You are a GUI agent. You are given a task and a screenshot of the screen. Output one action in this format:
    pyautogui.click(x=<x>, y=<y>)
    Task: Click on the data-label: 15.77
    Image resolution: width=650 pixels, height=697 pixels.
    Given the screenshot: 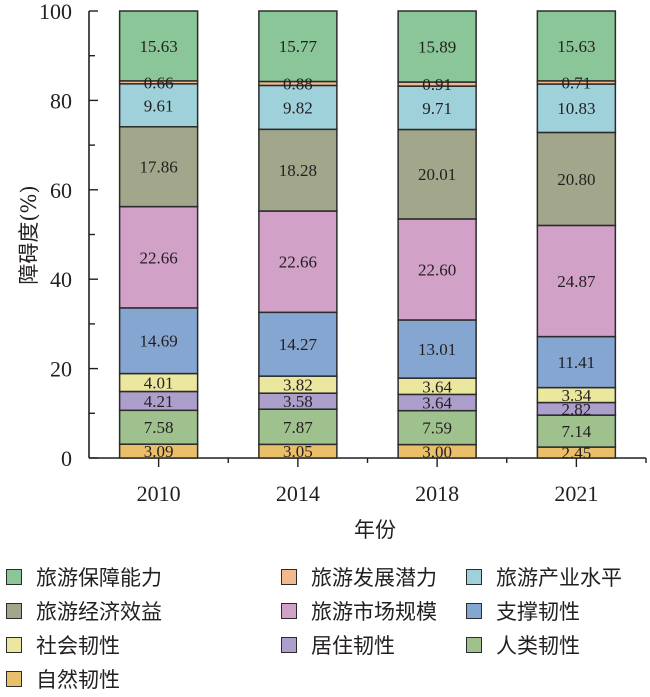 What is the action you would take?
    pyautogui.click(x=298, y=46)
    